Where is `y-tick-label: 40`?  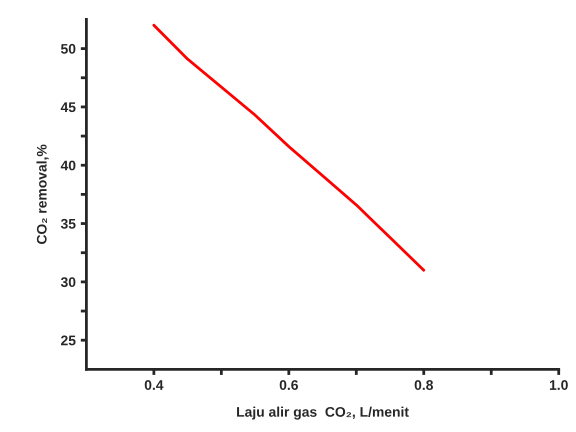 y-tick-label: 40 is located at coordinates (68, 165).